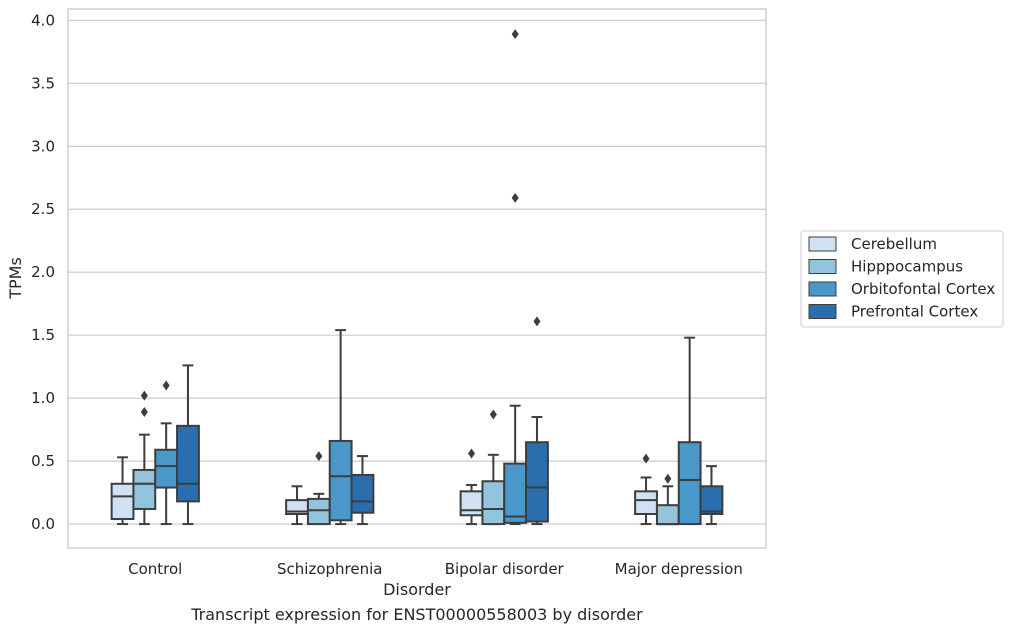 The image size is (1014, 634). Describe the element at coordinates (155, 569) in the screenshot. I see `x-tick-label: Control` at that location.